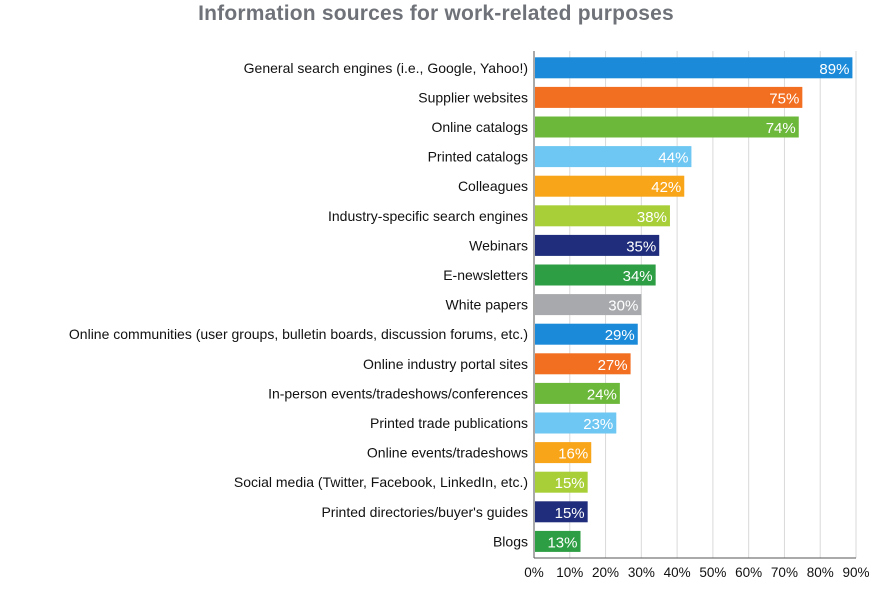  I want to click on x-tick-label: 40%, so click(677, 572).